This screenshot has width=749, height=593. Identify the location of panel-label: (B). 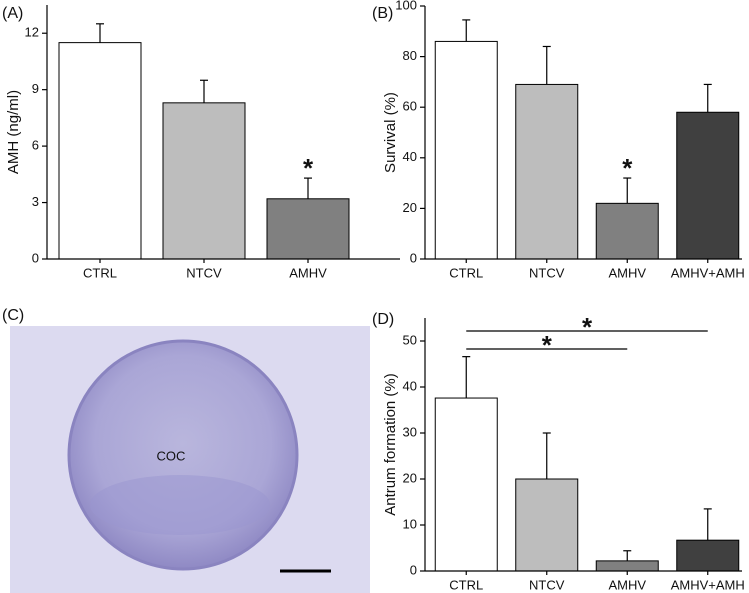
(382, 13).